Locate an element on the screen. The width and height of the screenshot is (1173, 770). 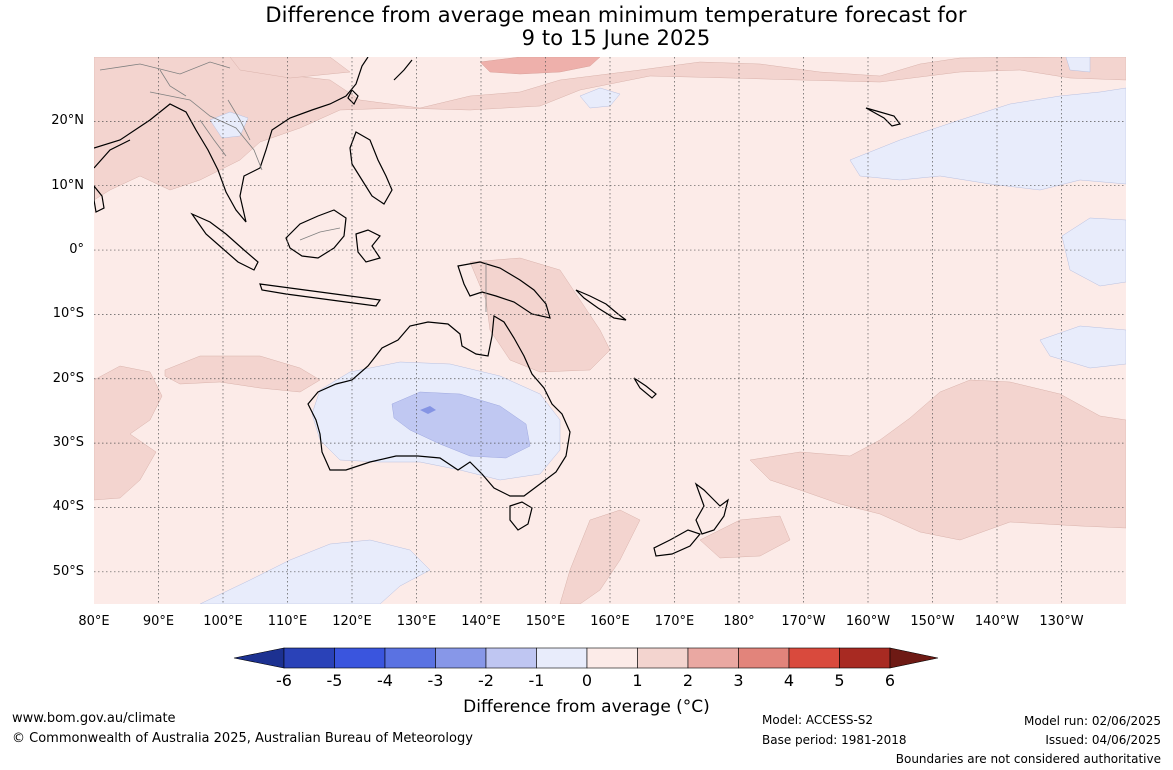
lon-label: 170°E is located at coordinates (674, 621).